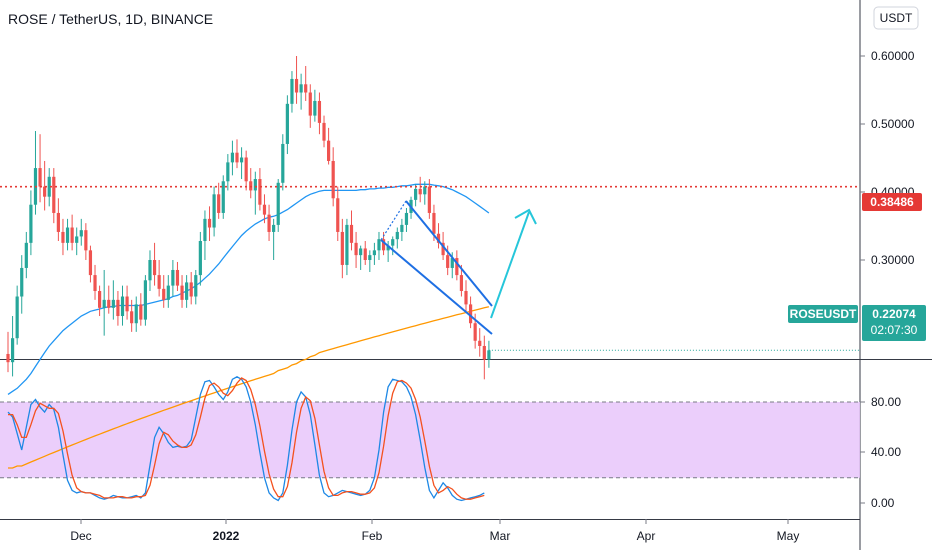 Image resolution: width=932 pixels, height=555 pixels. What do you see at coordinates (886, 402) in the screenshot?
I see `stoch-tick-label: 80.00` at bounding box center [886, 402].